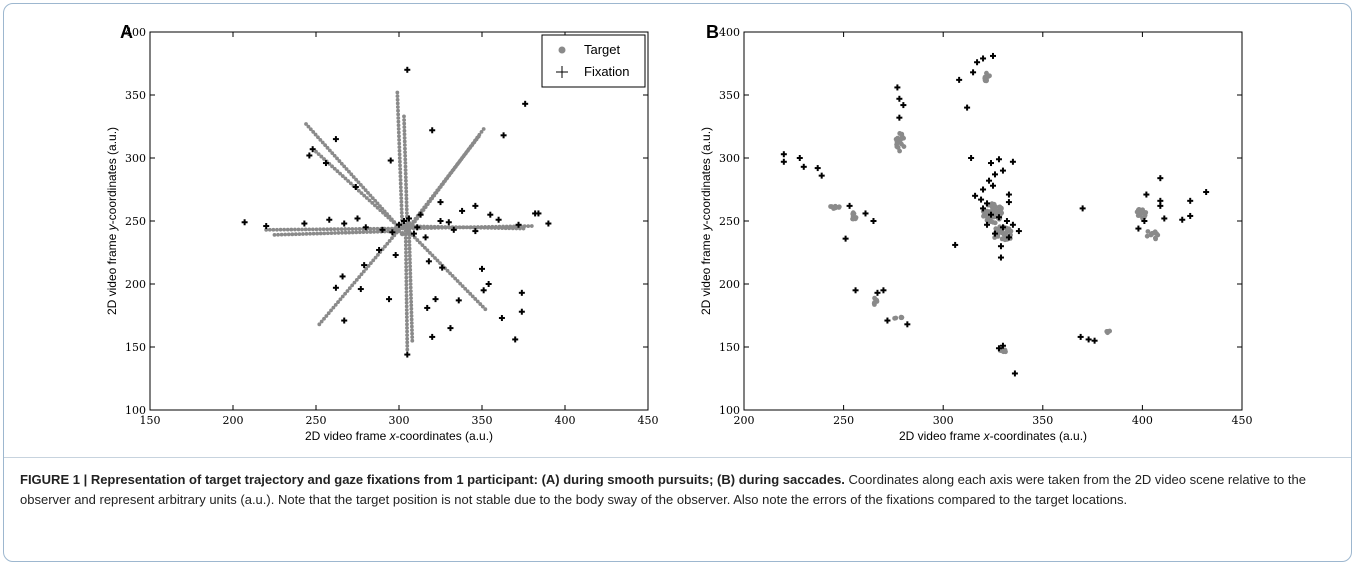 The image size is (1357, 567). What do you see at coordinates (399, 436) in the screenshot?
I see `x-axis-label: 2D video frame x-coordinates (a.u.)` at bounding box center [399, 436].